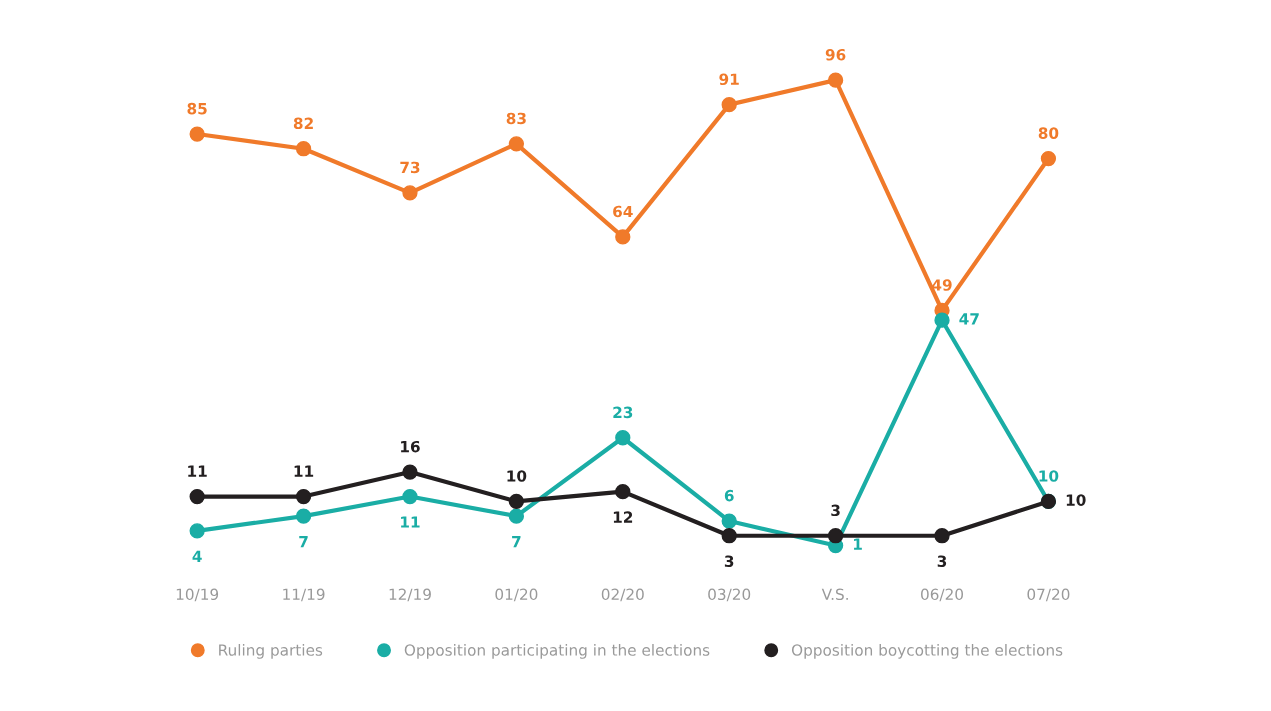 Image resolution: width=1271 pixels, height=711 pixels. What do you see at coordinates (197, 595) in the screenshot?
I see `x-tick-label: 10/19` at bounding box center [197, 595].